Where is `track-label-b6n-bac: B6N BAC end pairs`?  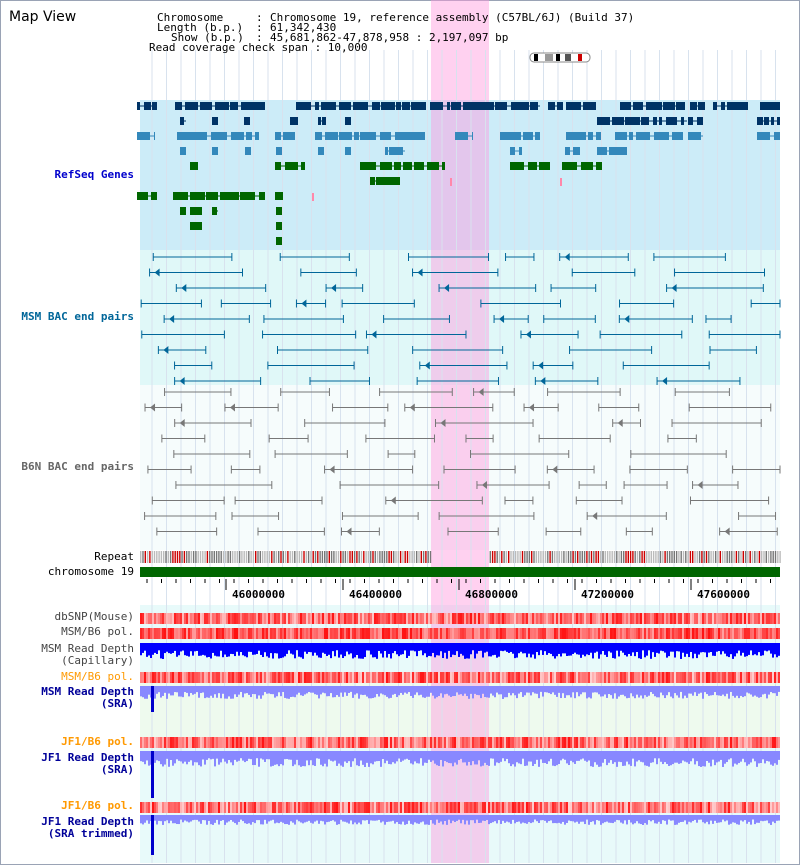 track-label-b6n-bac: B6N BAC end pairs is located at coordinates (77, 466).